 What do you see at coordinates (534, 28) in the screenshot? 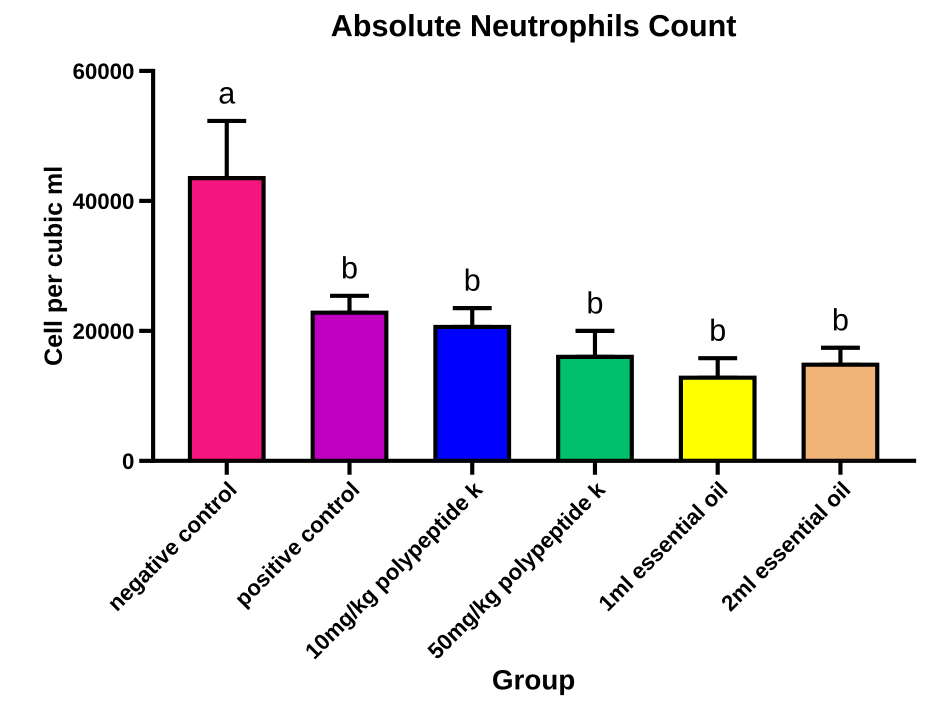
I see `chart-title: Absolute Neutrophils Count` at bounding box center [534, 28].